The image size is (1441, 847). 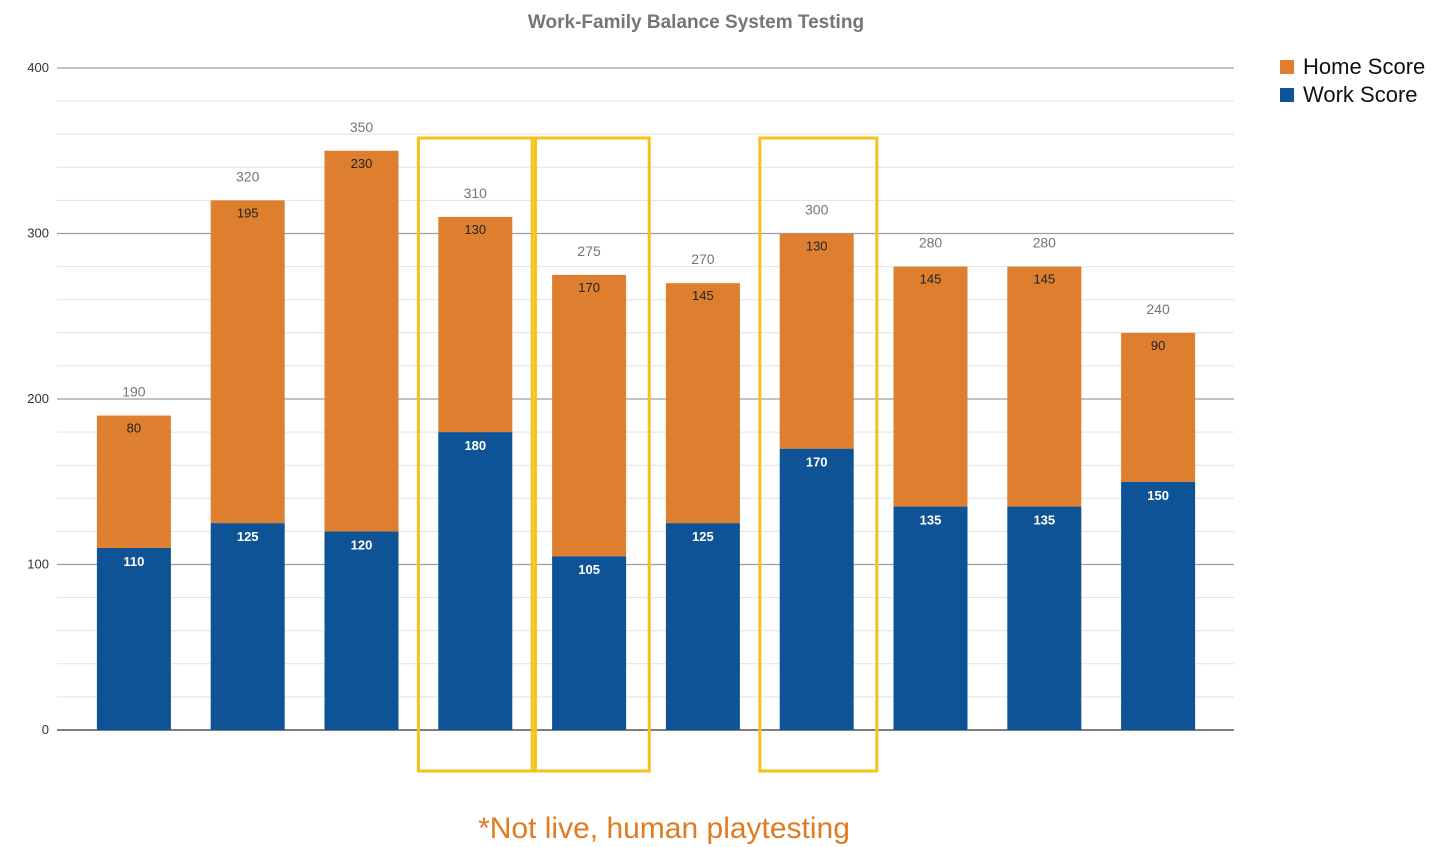 What do you see at coordinates (248, 176) in the screenshot?
I see `total-label: 320` at bounding box center [248, 176].